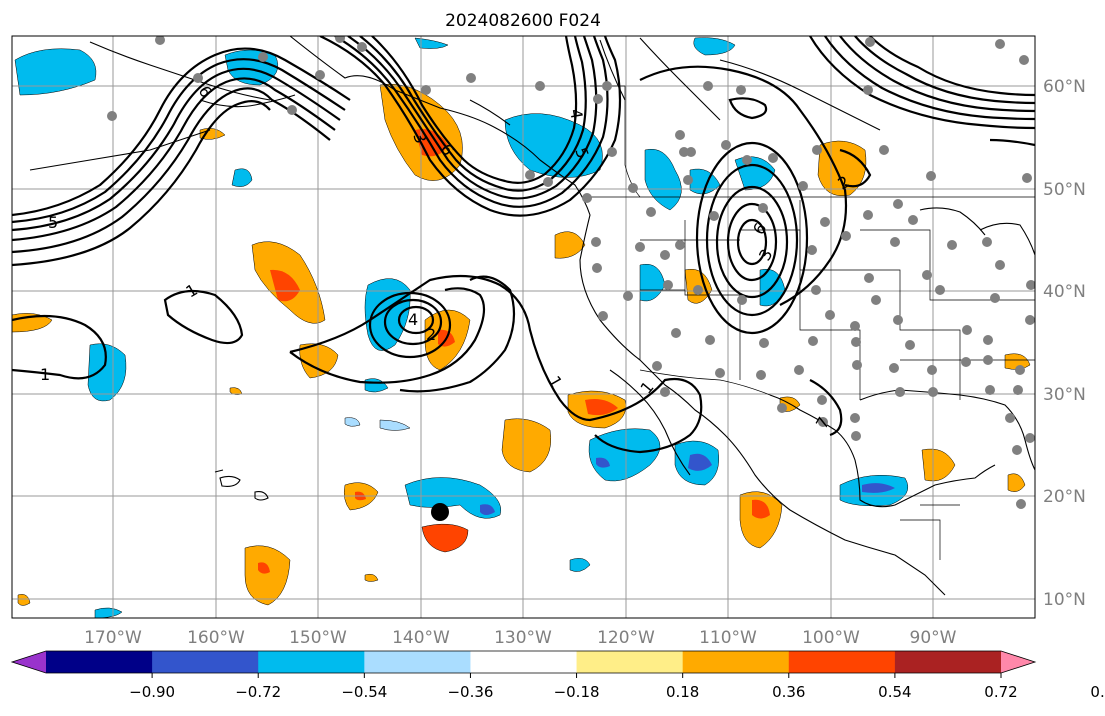 This screenshot has height=716, width=1105. Describe the element at coordinates (1064, 600) in the screenshot. I see `lat-label: 10°N` at that location.